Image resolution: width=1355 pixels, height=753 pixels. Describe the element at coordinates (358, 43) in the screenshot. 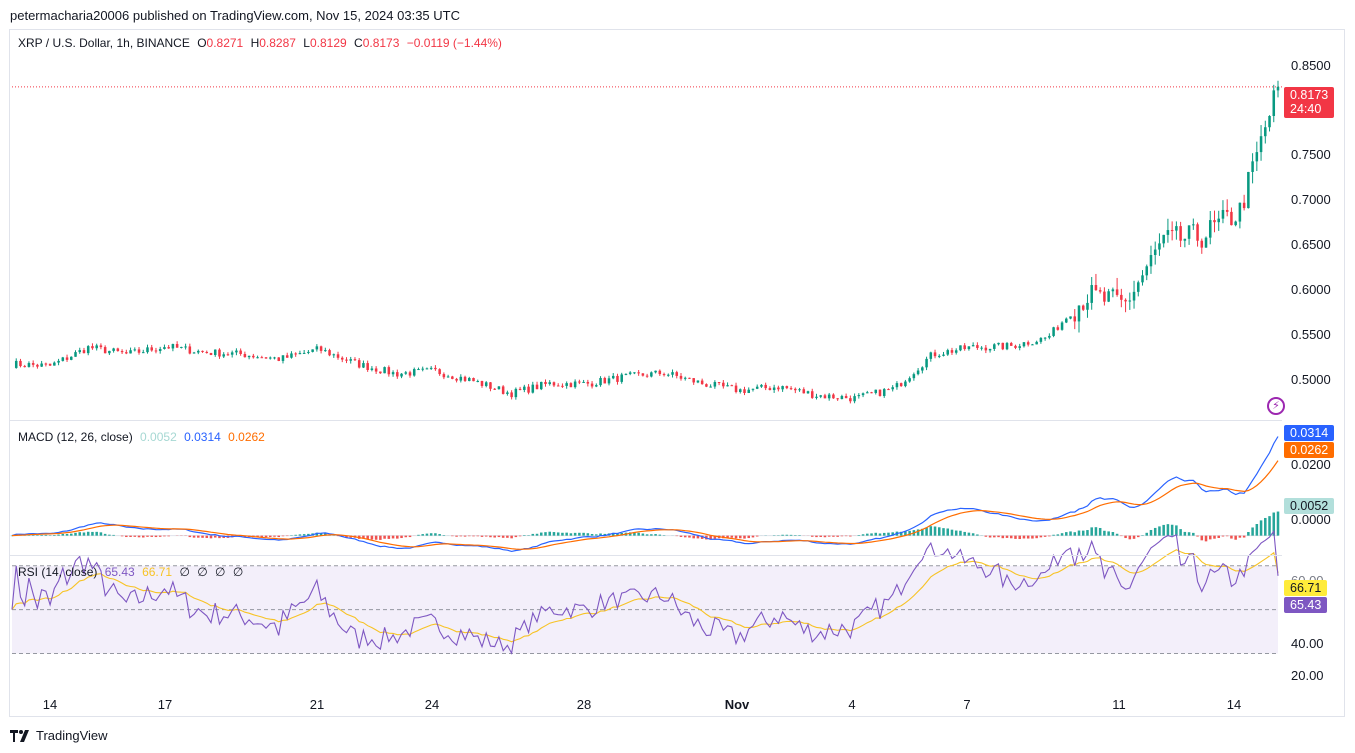

I see `c-label: C` at that location.